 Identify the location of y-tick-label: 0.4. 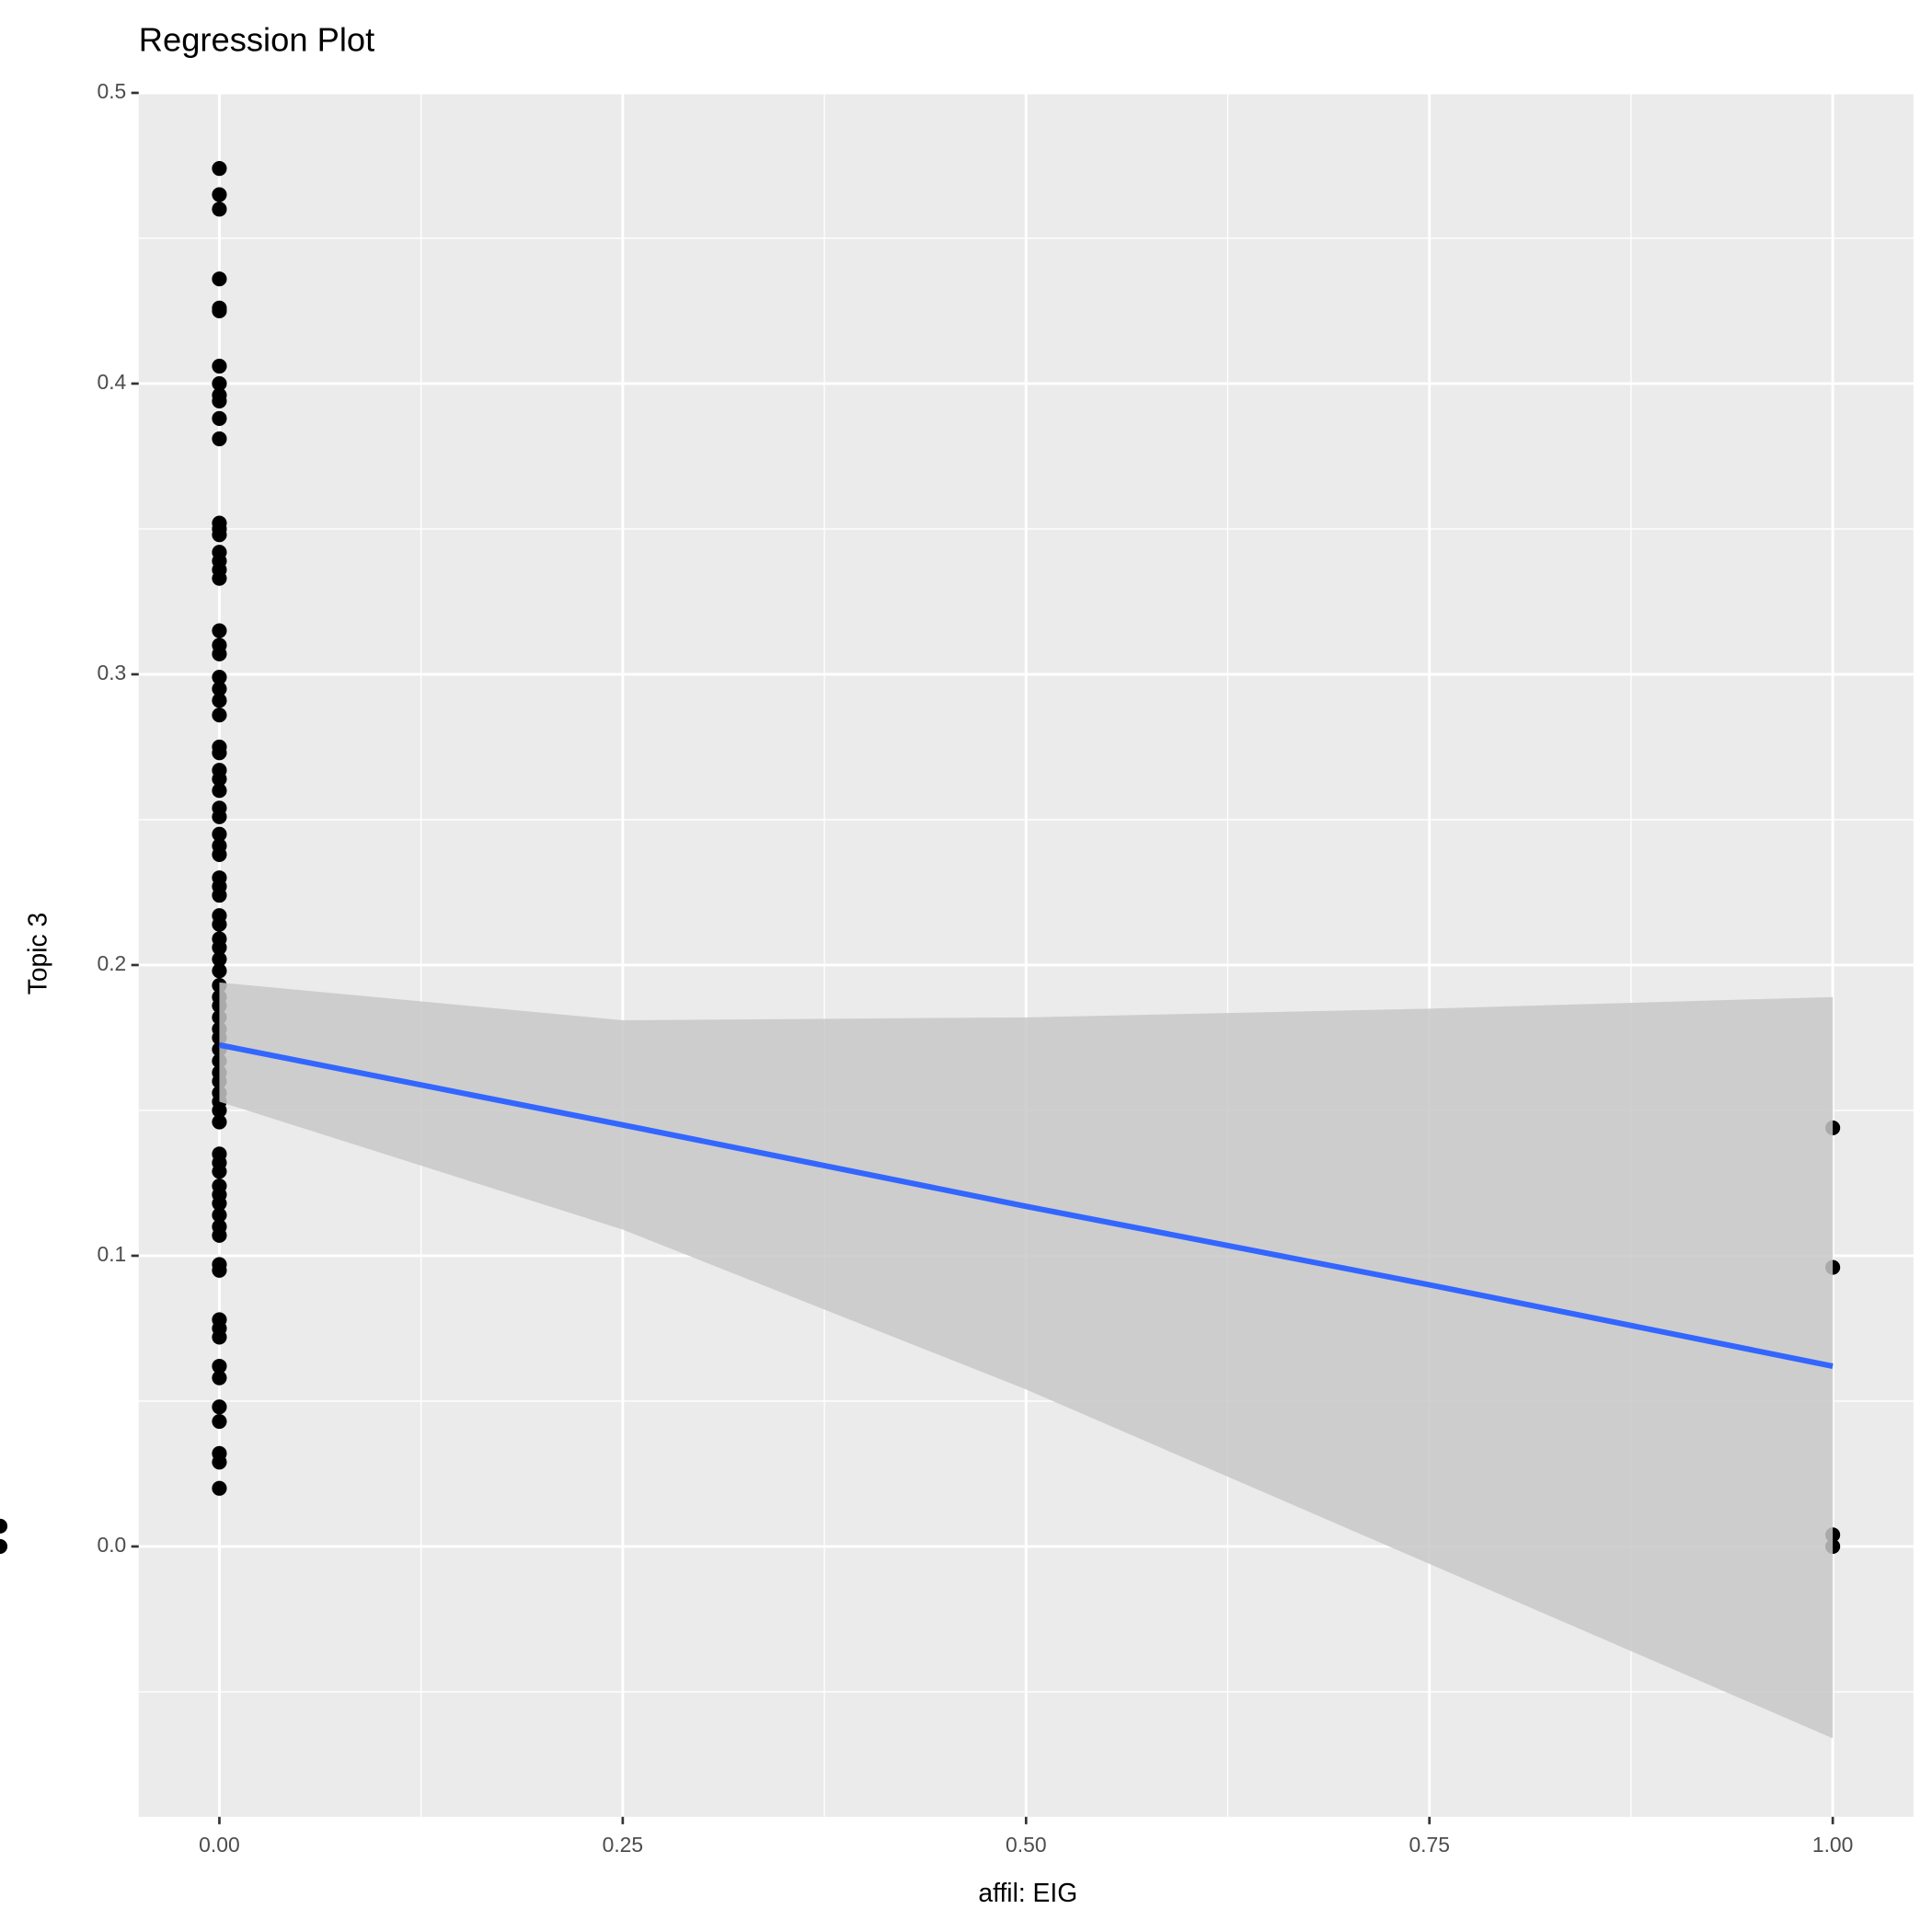
(111, 382).